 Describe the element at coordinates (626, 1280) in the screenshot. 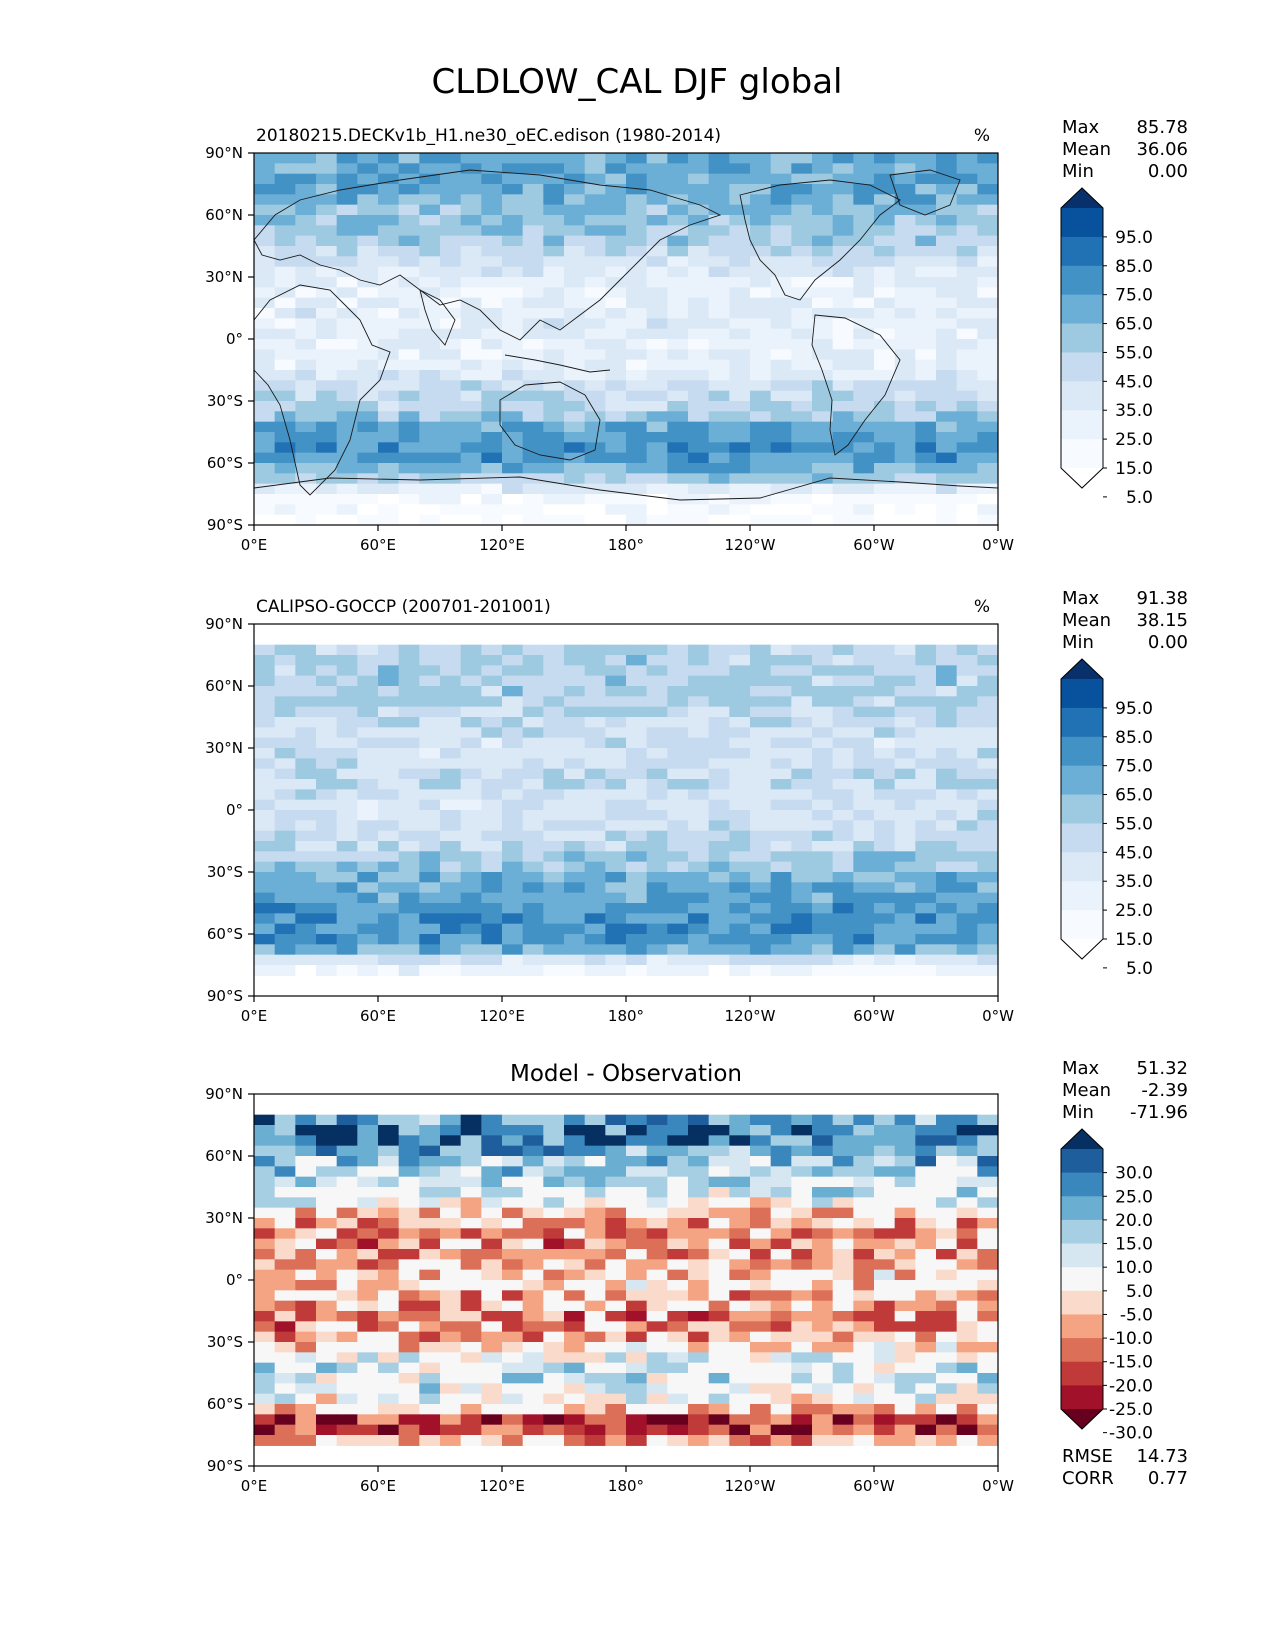

I see `heatmap-diff` at that location.